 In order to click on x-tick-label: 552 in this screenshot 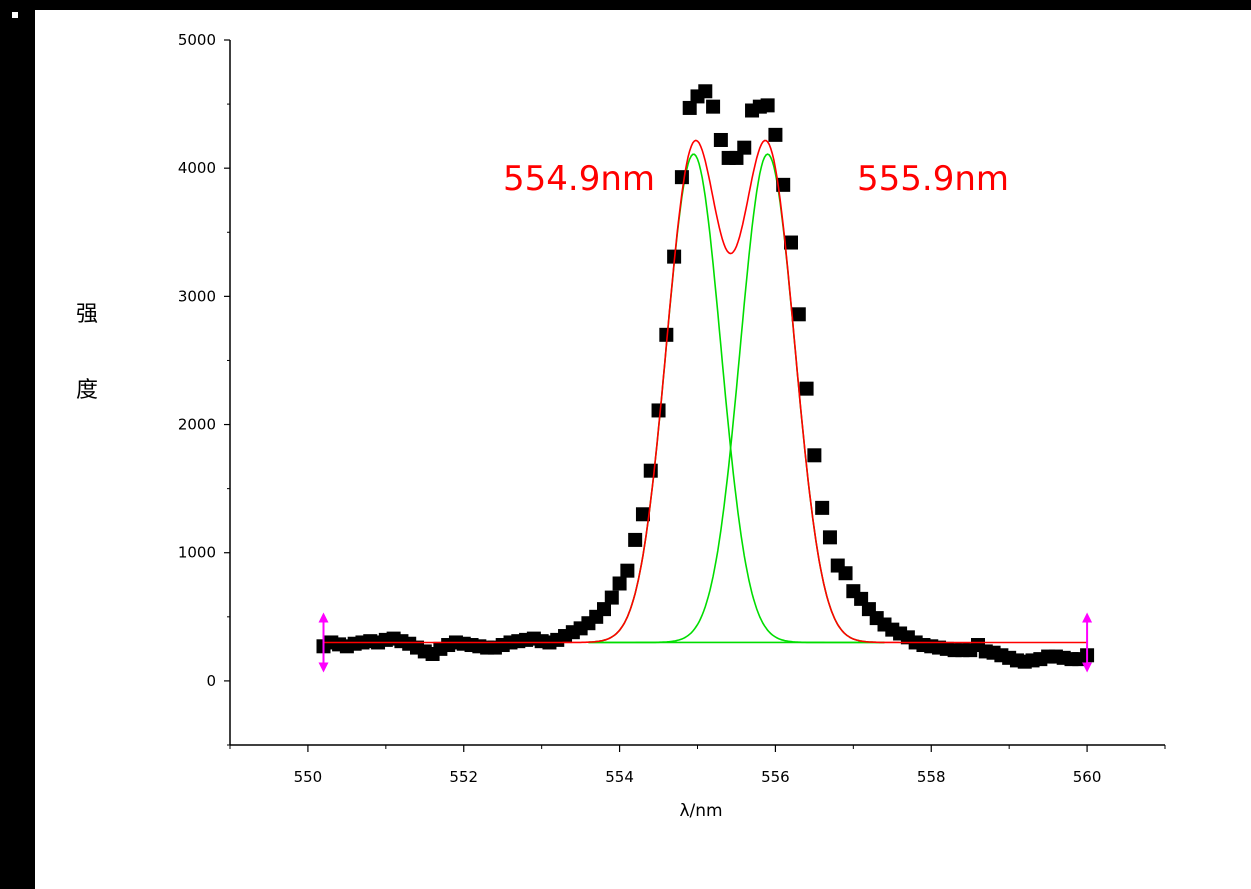, I will do `click(463, 777)`.